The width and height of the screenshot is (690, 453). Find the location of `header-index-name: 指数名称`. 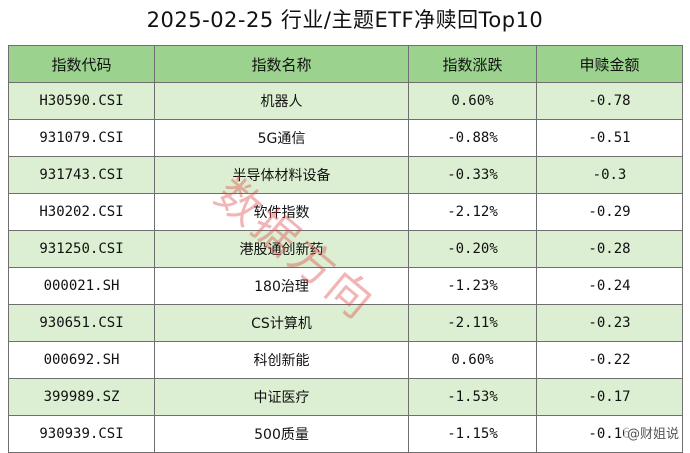

header-index-name: 指数名称 is located at coordinates (281, 64).